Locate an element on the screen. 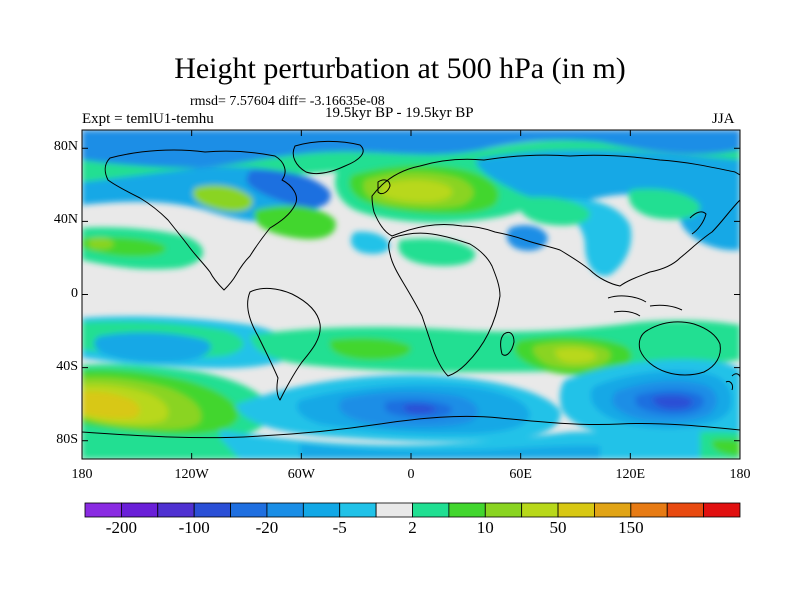 The image size is (800, 600). coast-south-america is located at coordinates (284, 344).